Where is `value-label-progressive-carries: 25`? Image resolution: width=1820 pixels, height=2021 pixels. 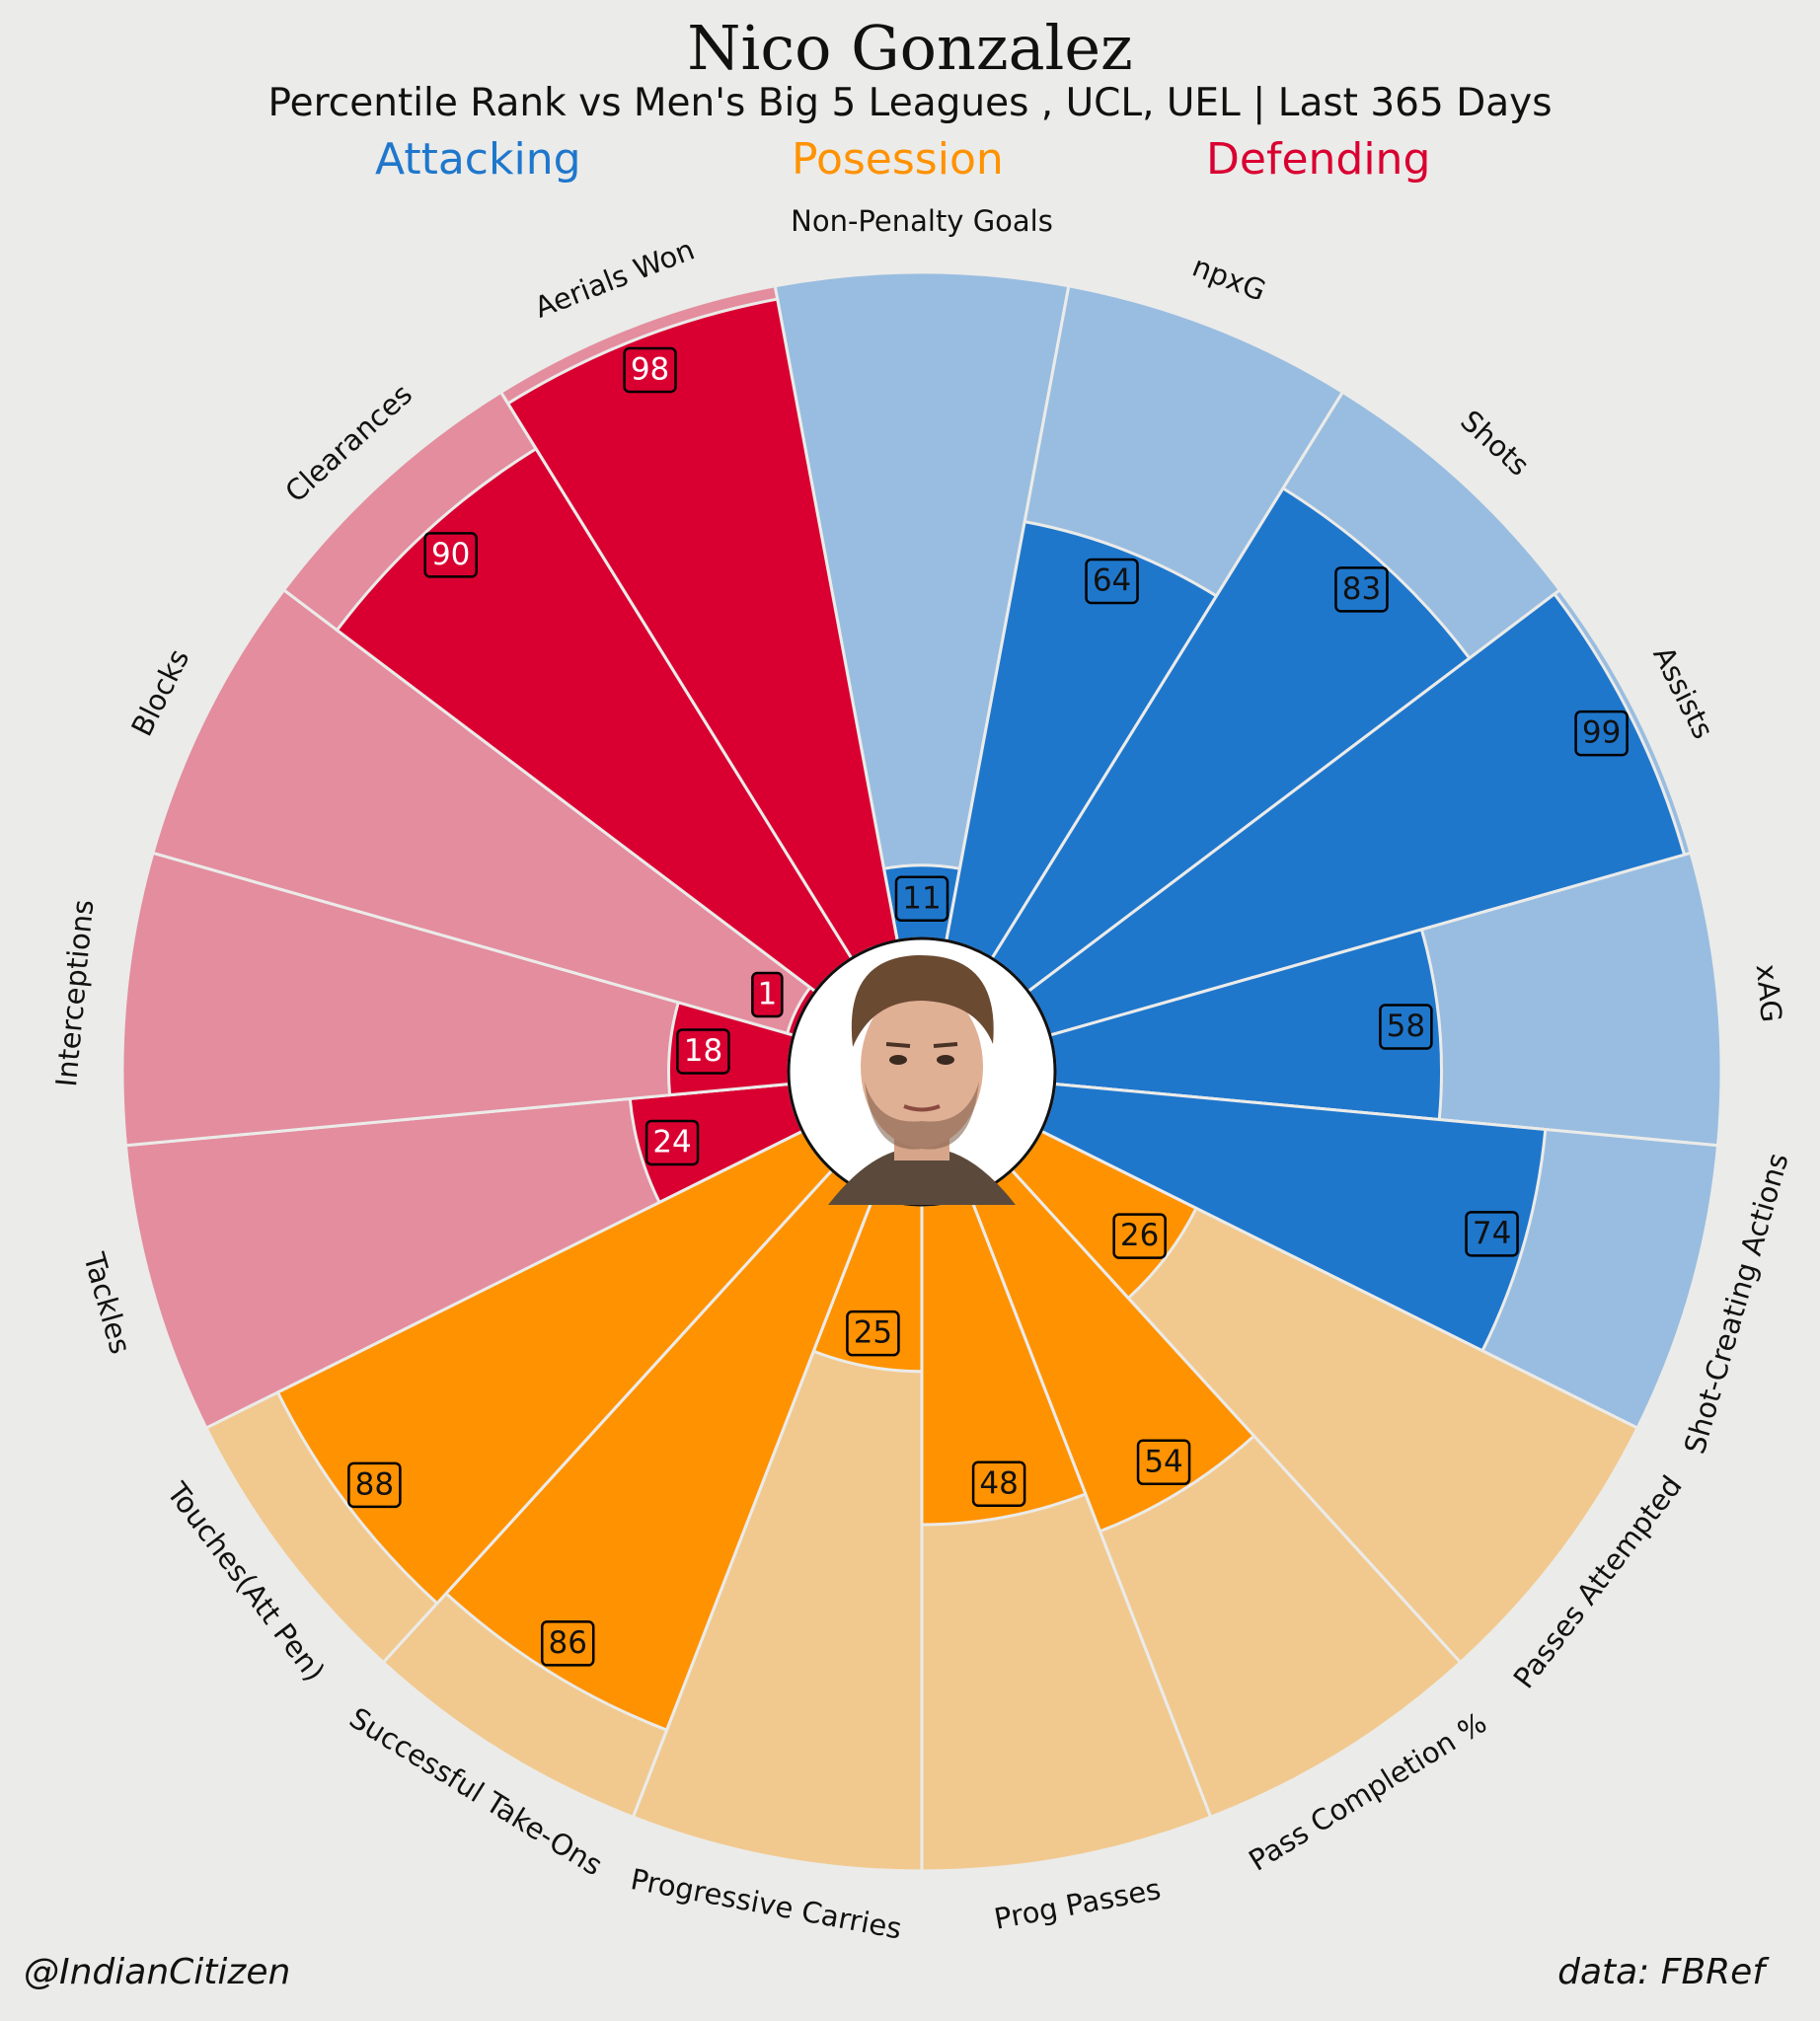
value-label-progressive-carries: 25 is located at coordinates (873, 1334).